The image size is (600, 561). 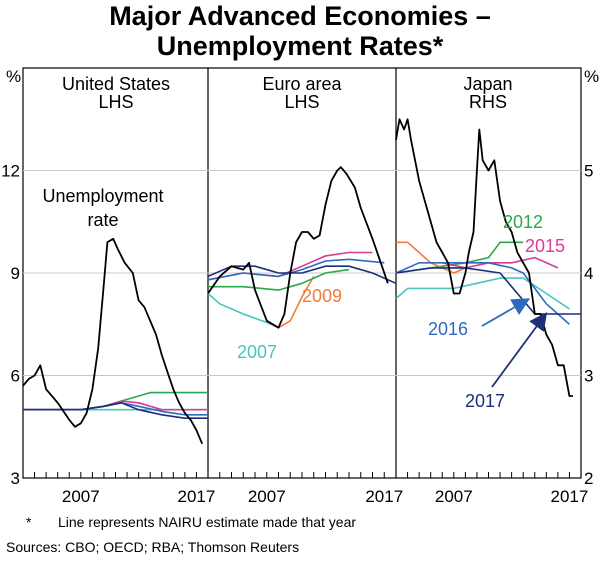 I want to click on y-tick-label-right: 4, so click(x=588, y=273).